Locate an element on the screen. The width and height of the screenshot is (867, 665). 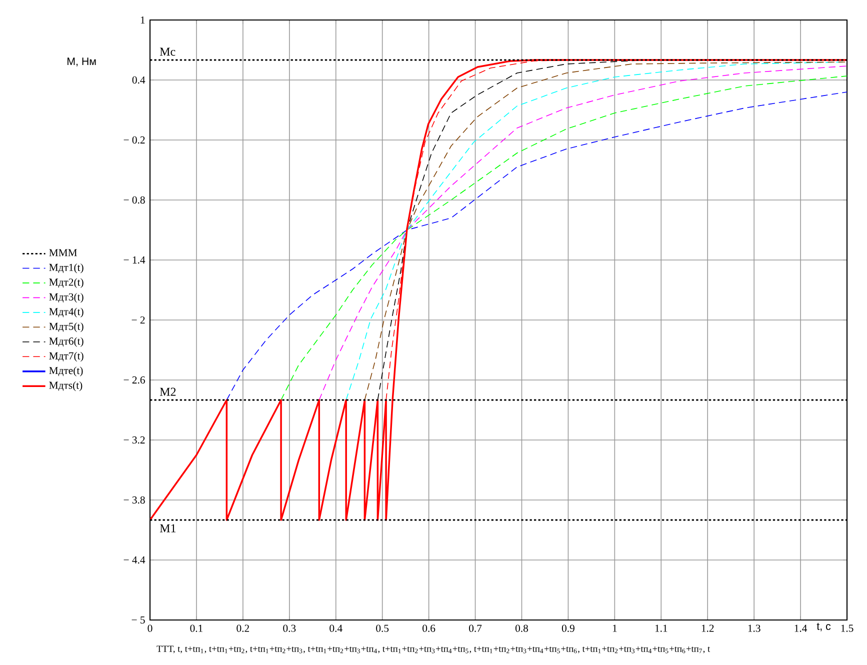
legend-label: Мдт7(t) is located at coordinates (66, 357).